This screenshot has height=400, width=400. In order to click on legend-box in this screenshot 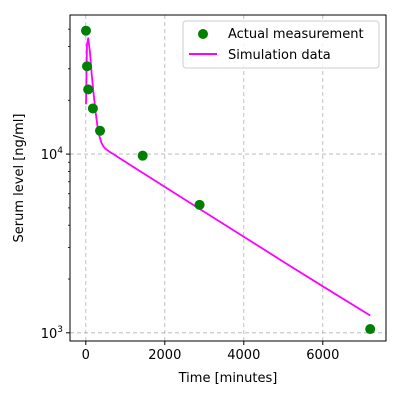, I will do `click(281, 44)`.